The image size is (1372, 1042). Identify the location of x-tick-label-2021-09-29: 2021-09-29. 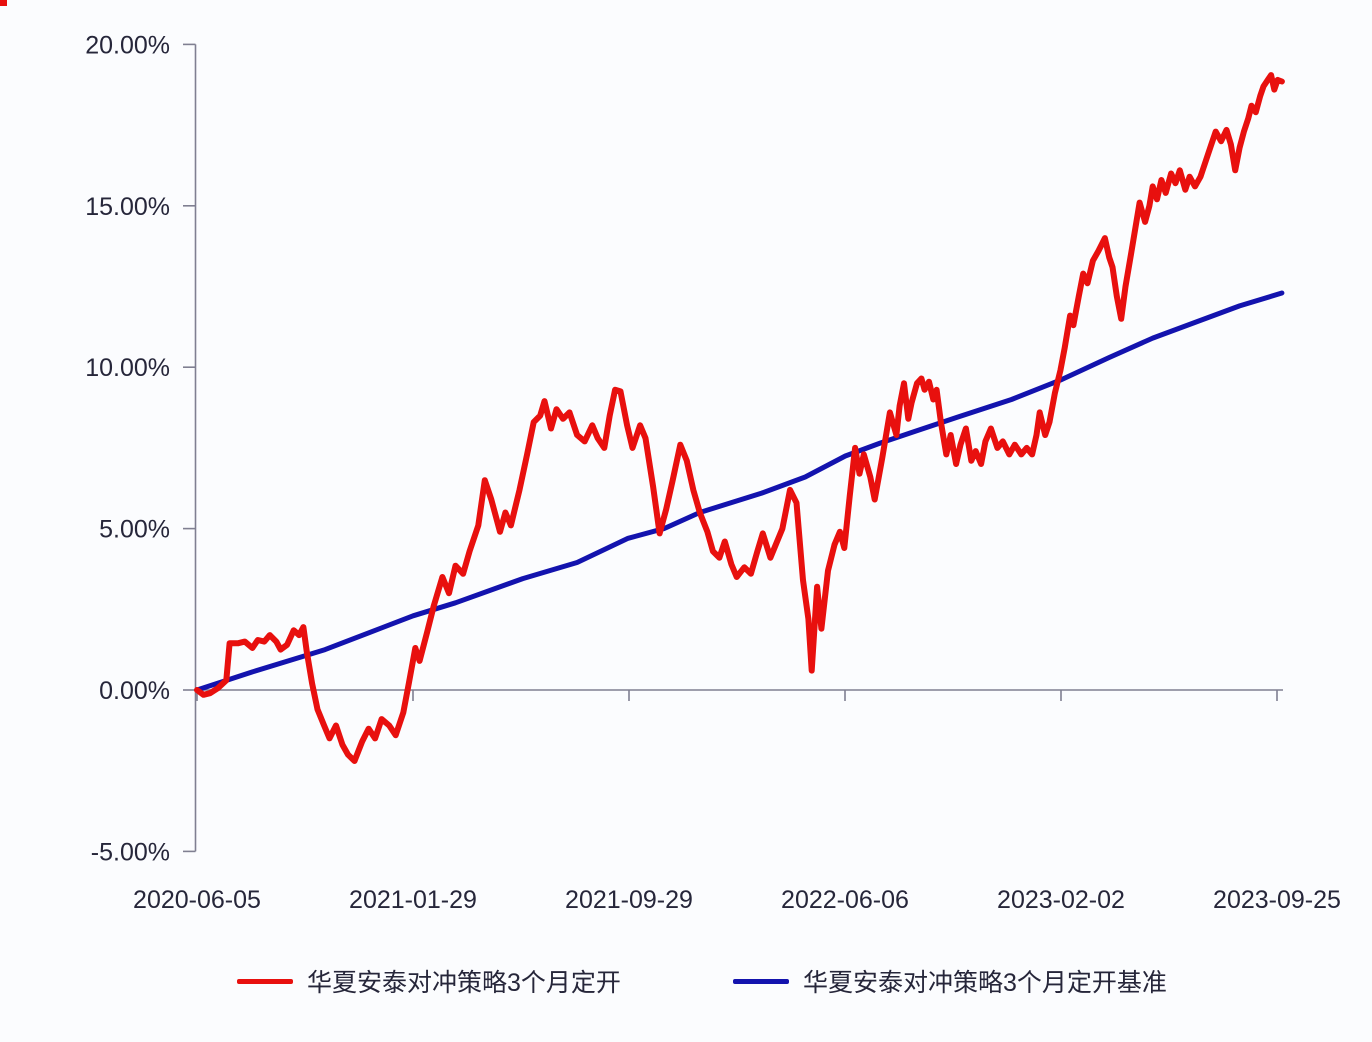
(629, 900).